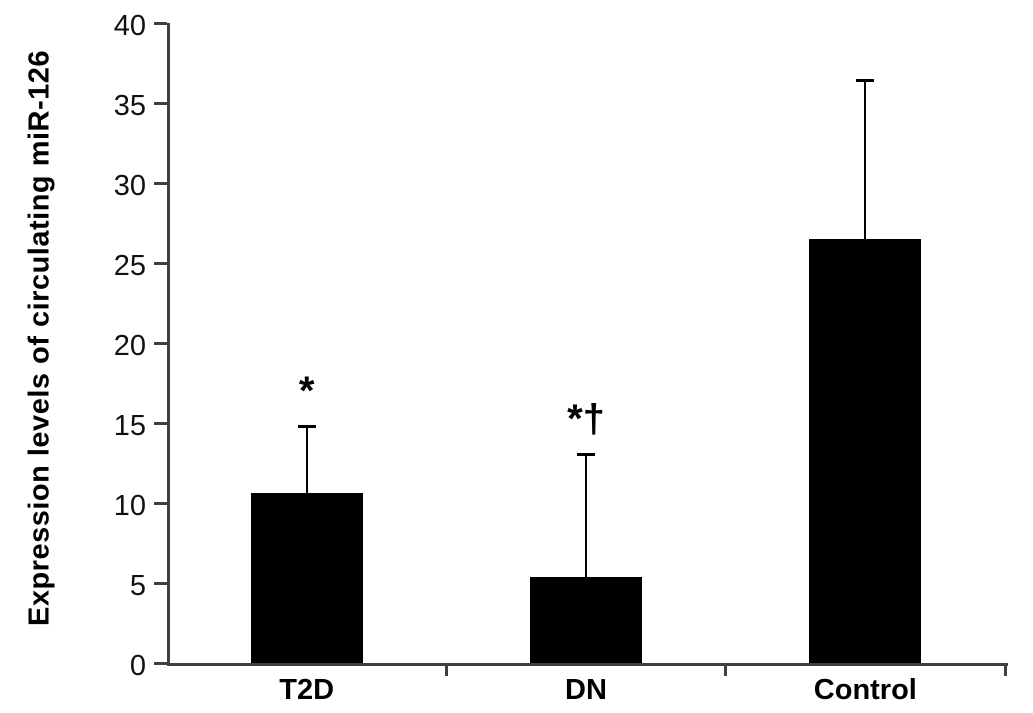 The image size is (1033, 713). Describe the element at coordinates (306, 426) in the screenshot. I see `error-bar-cap-t2d` at that location.